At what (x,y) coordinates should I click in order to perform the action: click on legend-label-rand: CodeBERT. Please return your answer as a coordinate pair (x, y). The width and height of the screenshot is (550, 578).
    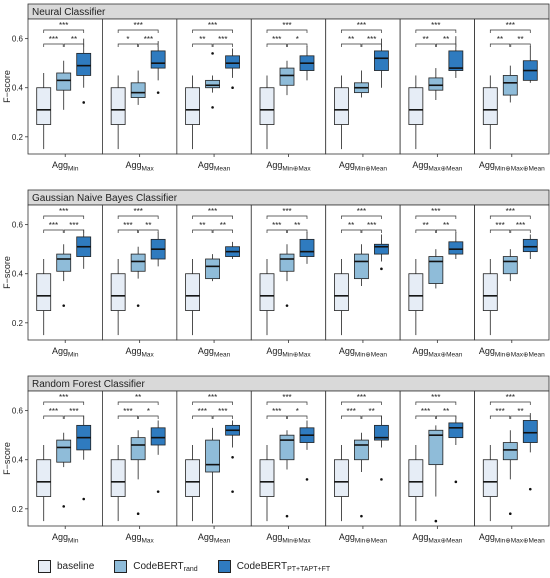
    Looking at the image, I should click on (158, 566).